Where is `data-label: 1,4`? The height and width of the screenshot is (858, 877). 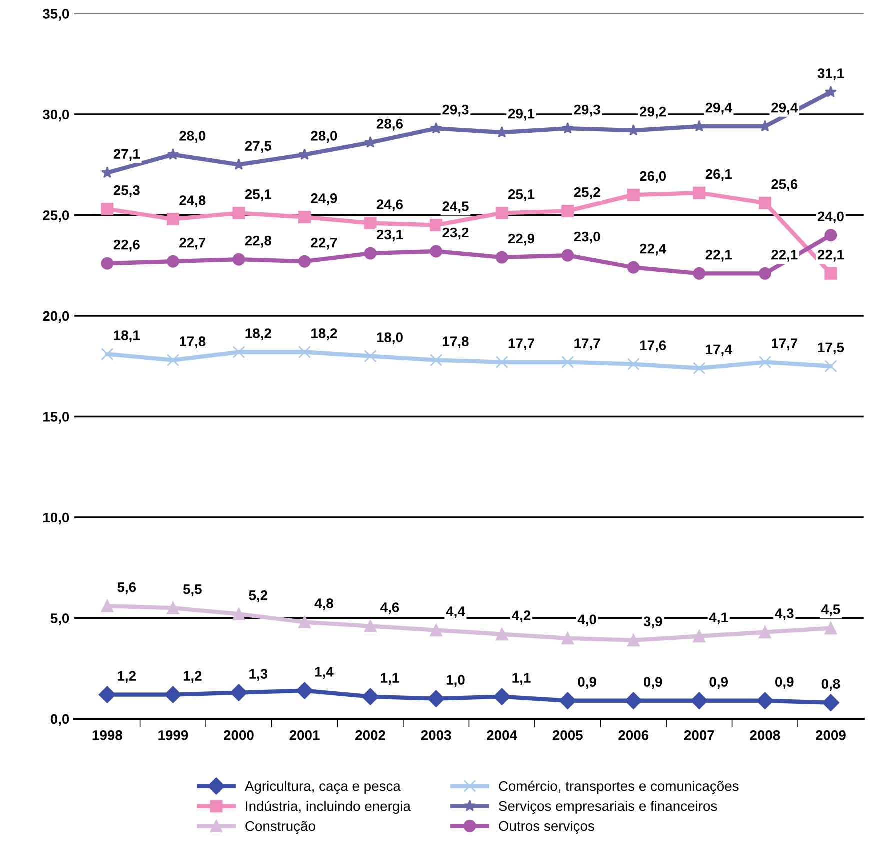 data-label: 1,4 is located at coordinates (324, 673).